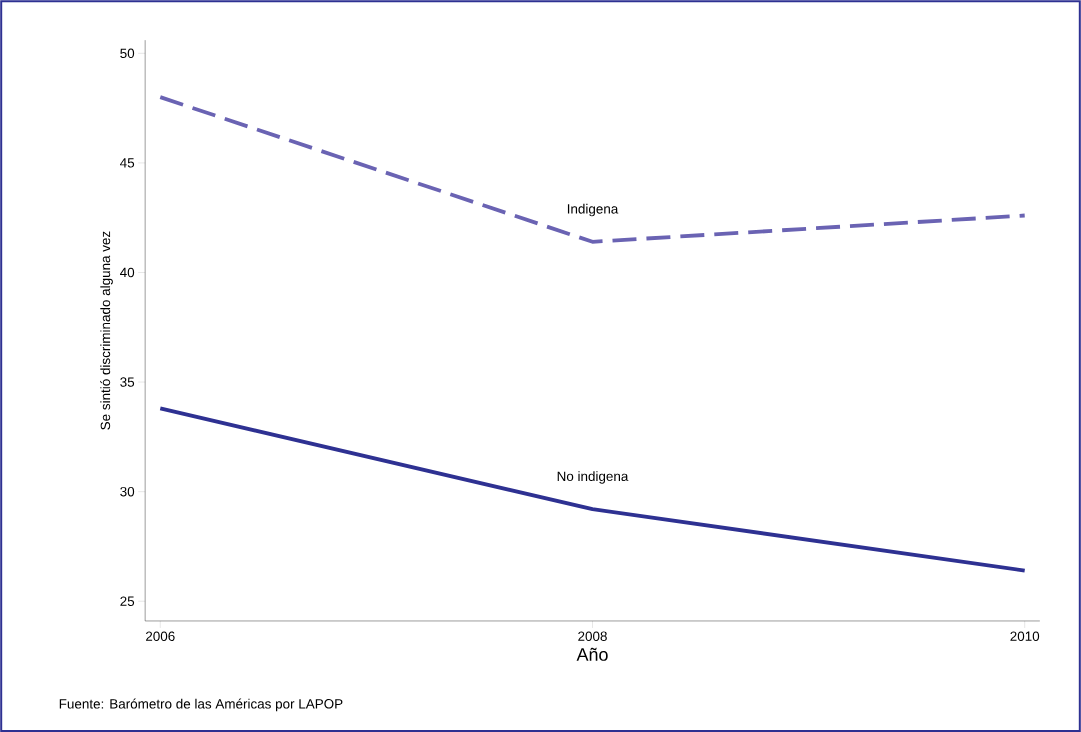 The image size is (1081, 732). I want to click on y-tick-label: 30, so click(127, 491).